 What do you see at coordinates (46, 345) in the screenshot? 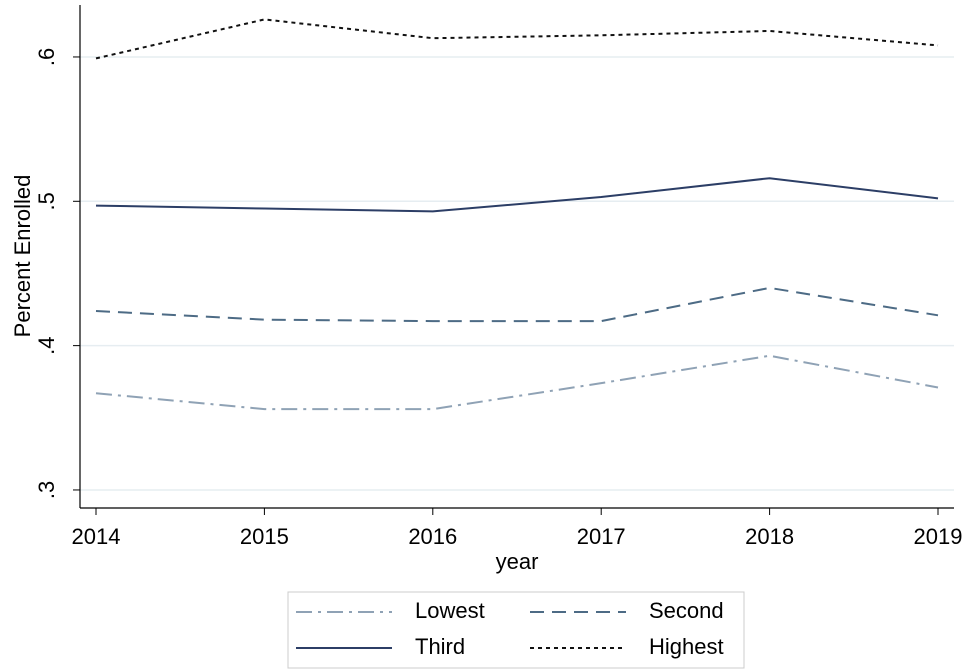
I see `y-tick-label: .4` at bounding box center [46, 345].